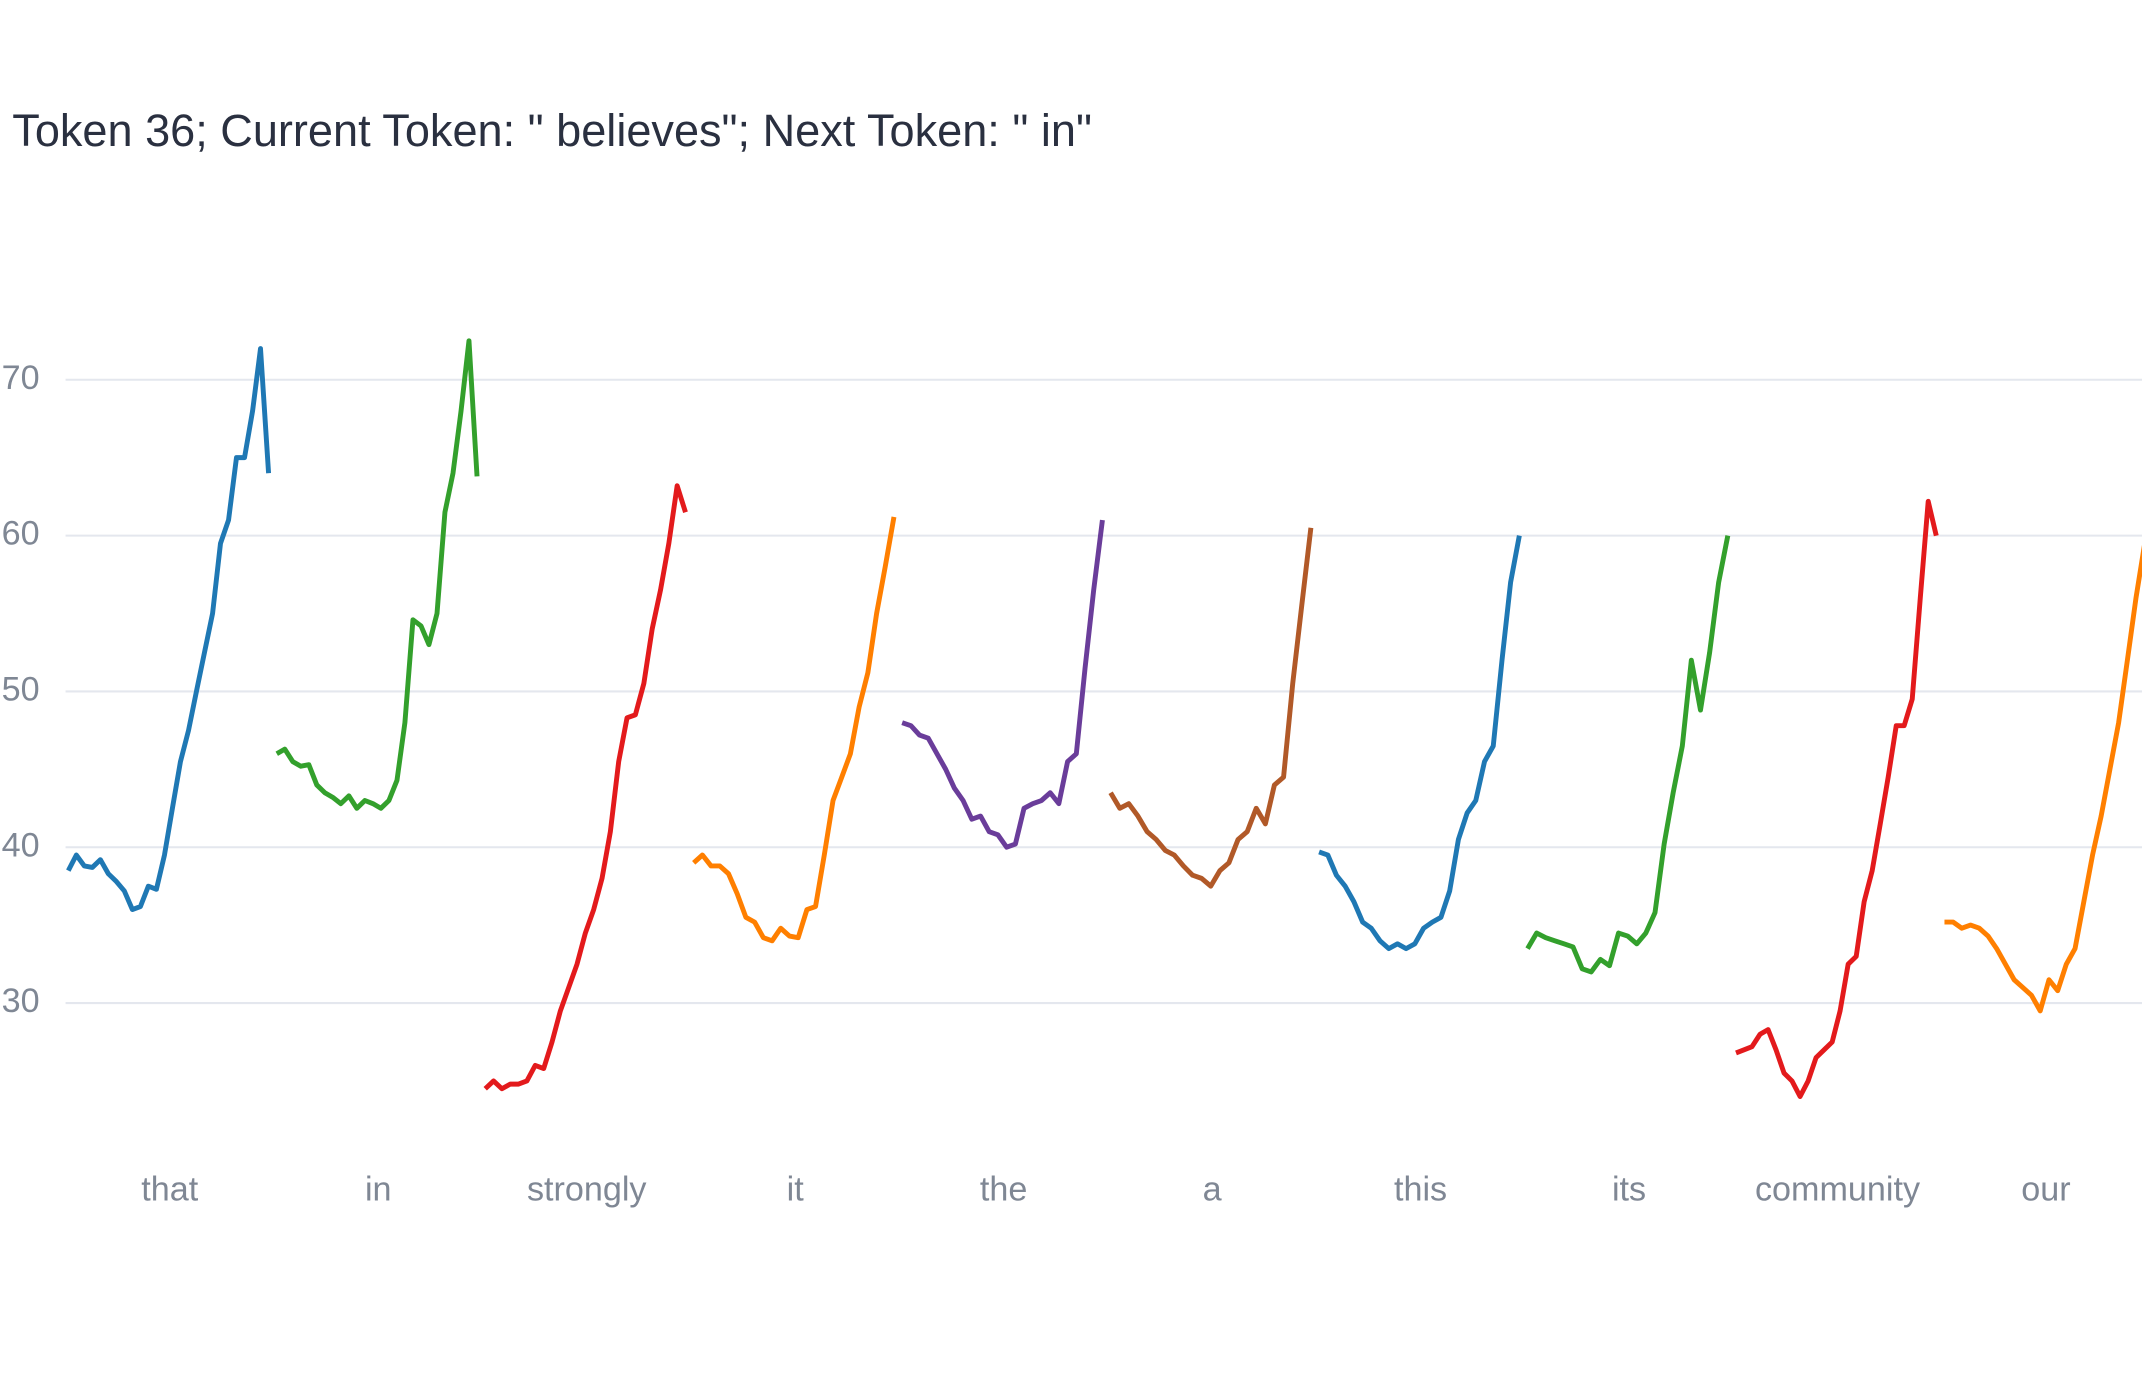 The height and width of the screenshot is (1380, 2142). Describe the element at coordinates (169, 1189) in the screenshot. I see `x-tick-label: that` at that location.